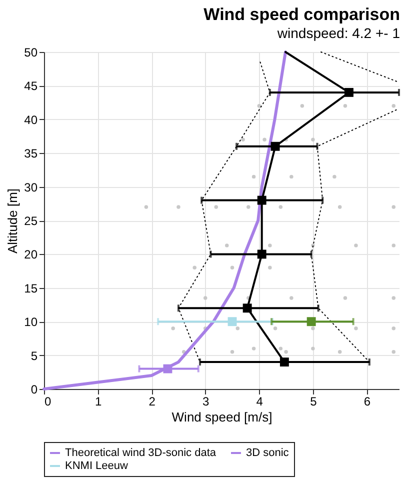 Image resolution: width=408 pixels, height=483 pixels. I want to click on legend-label: Theoretical wind 3D-sonic data, so click(141, 453).